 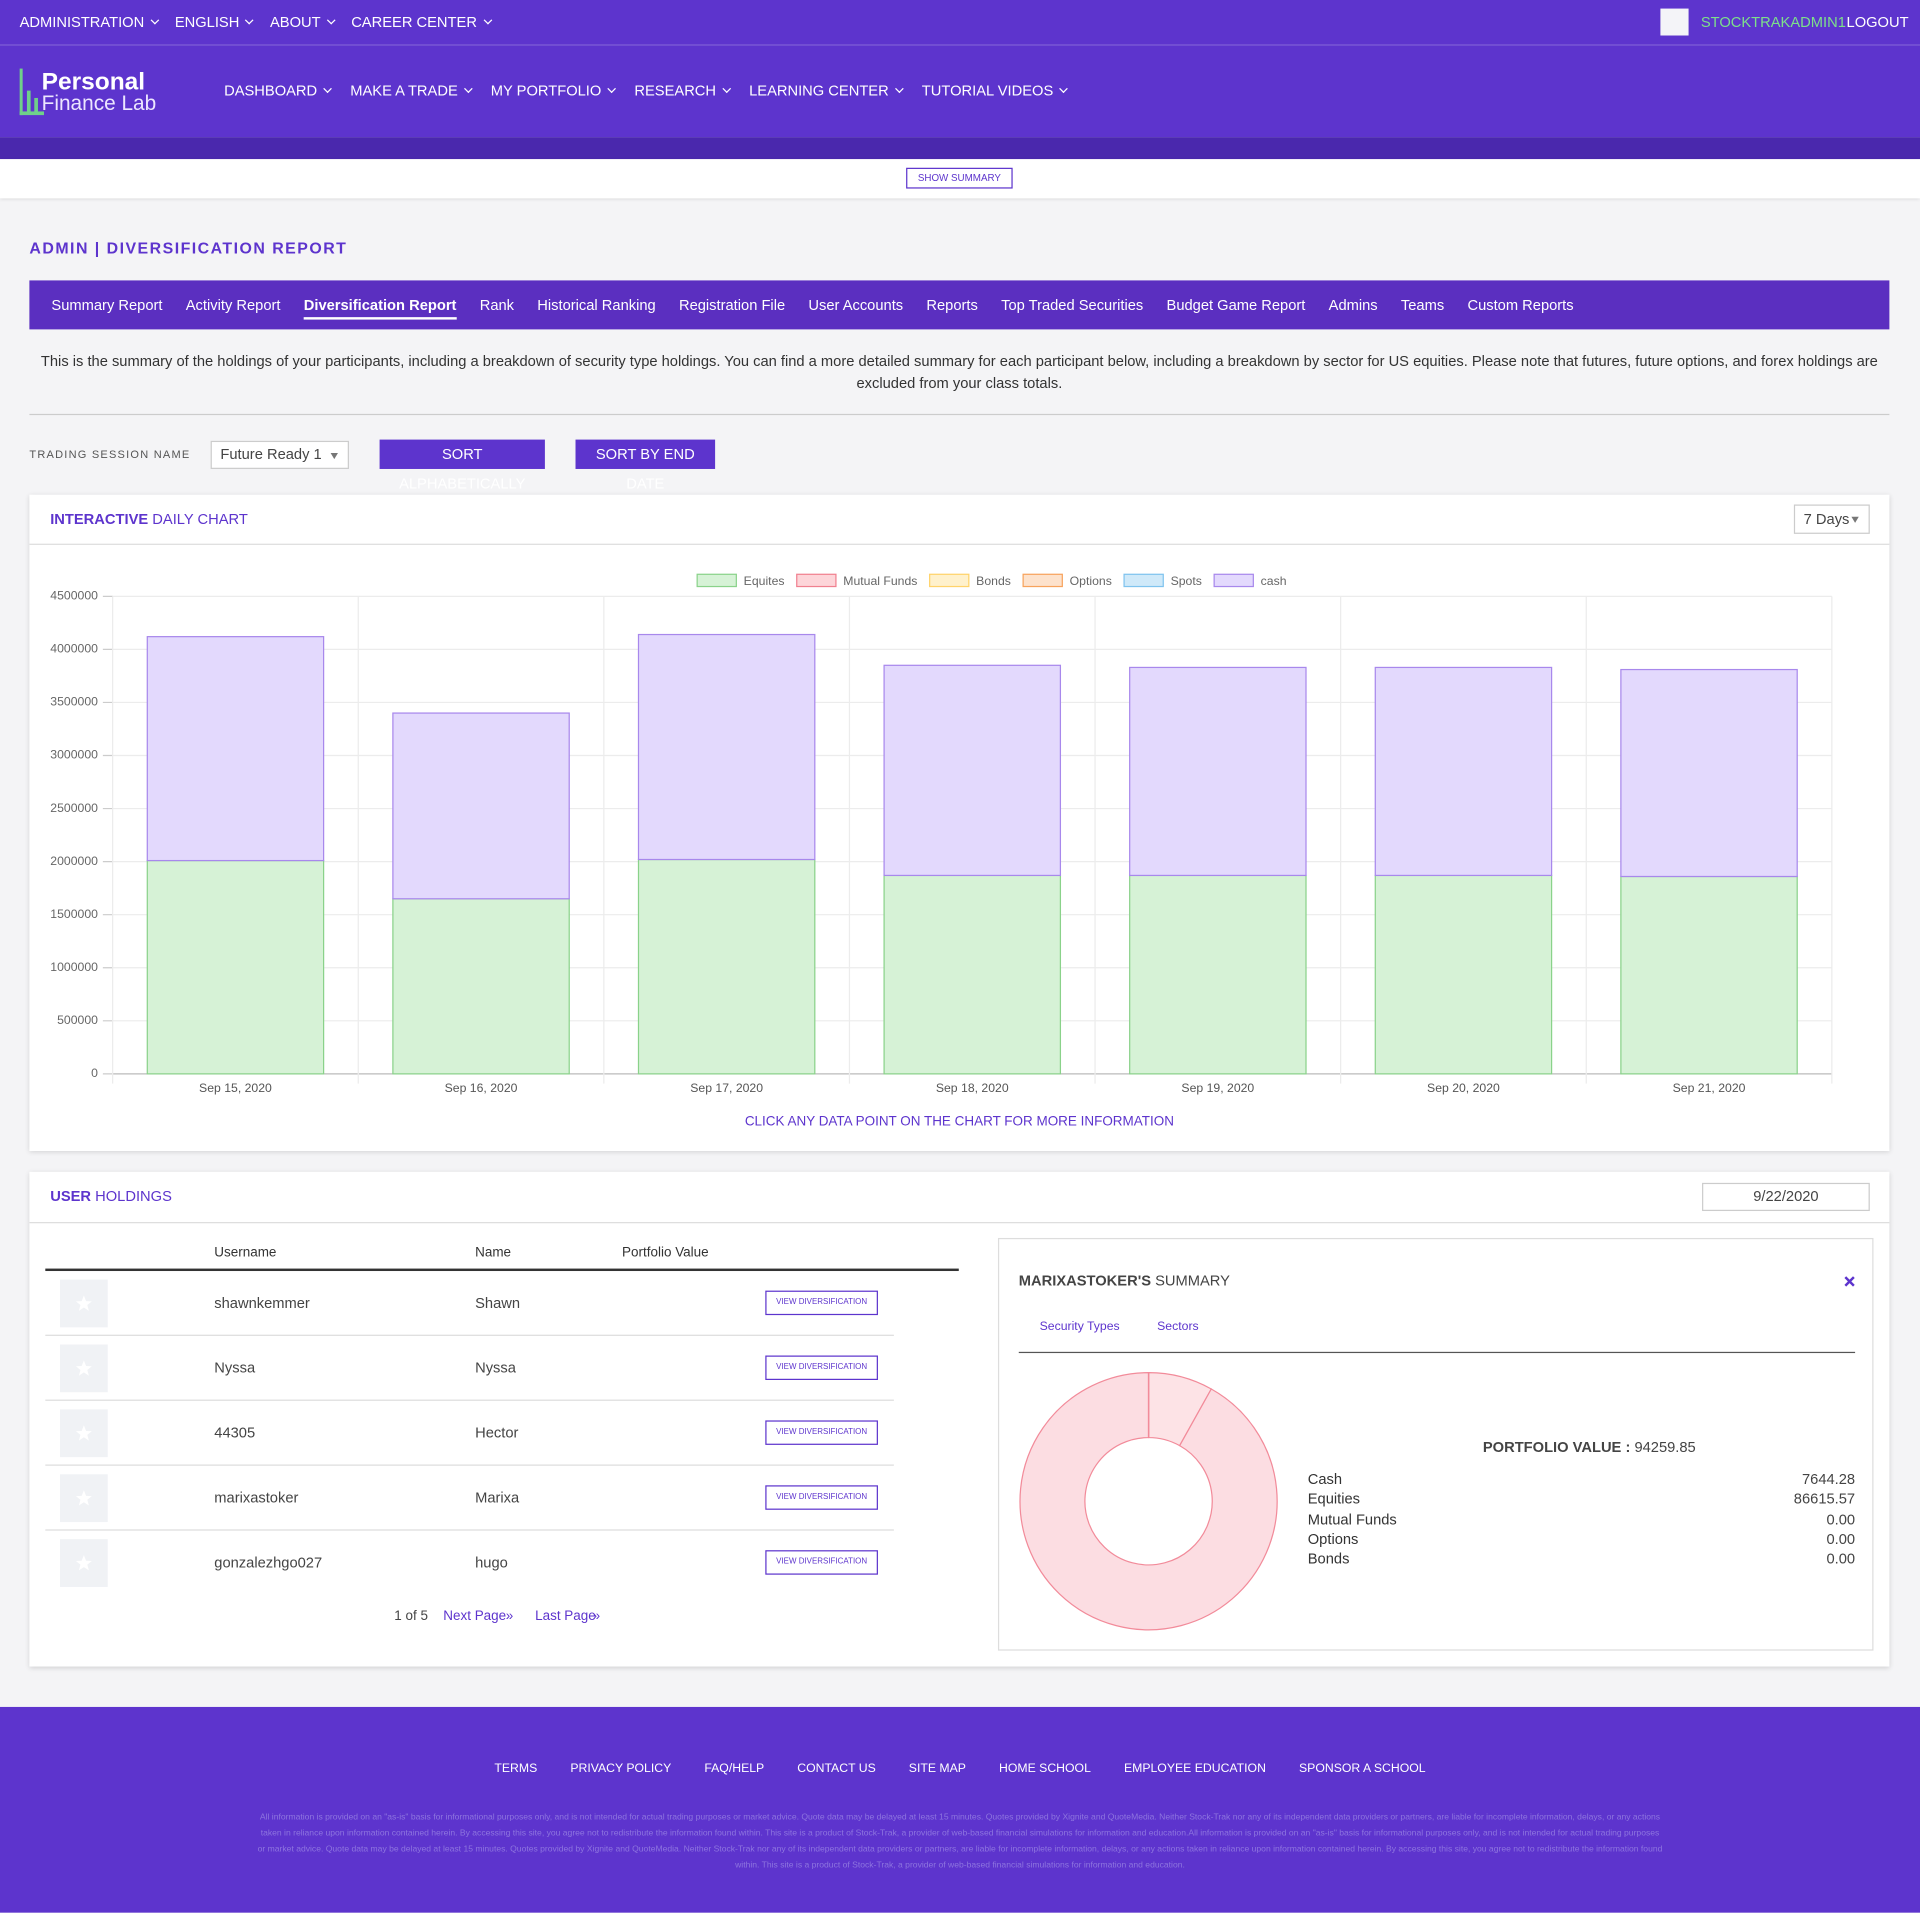 What do you see at coordinates (734, 1768) in the screenshot?
I see `footer-link: FAQ/HELP` at bounding box center [734, 1768].